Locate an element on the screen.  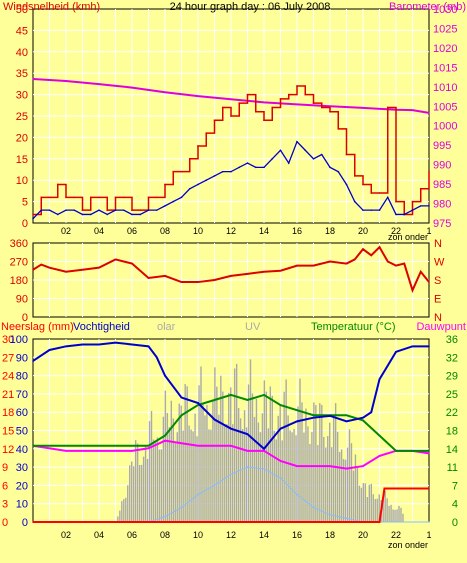
compass-label: S is located at coordinates (437, 281).